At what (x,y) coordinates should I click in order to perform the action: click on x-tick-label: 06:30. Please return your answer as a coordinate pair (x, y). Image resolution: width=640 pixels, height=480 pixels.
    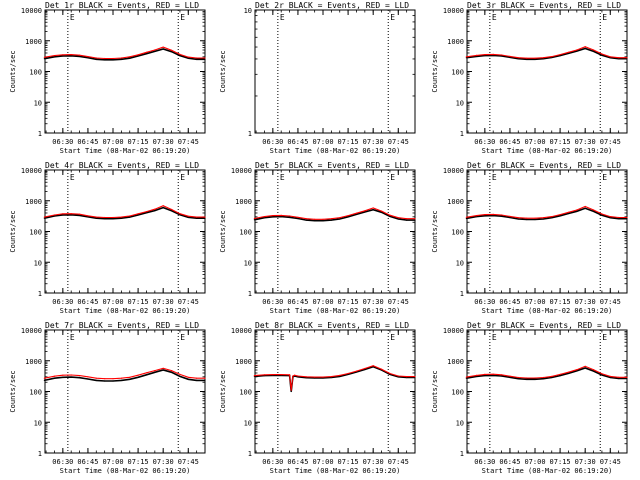
    Looking at the image, I should click on (484, 462).